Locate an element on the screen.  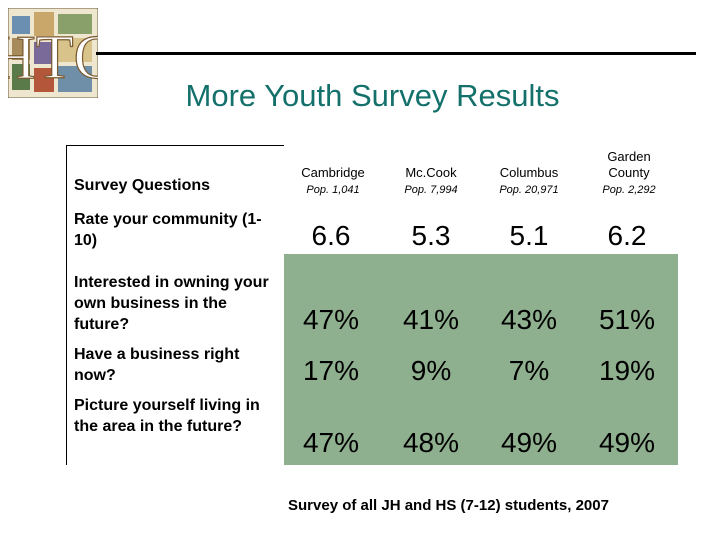
table-border-left is located at coordinates (66, 305).